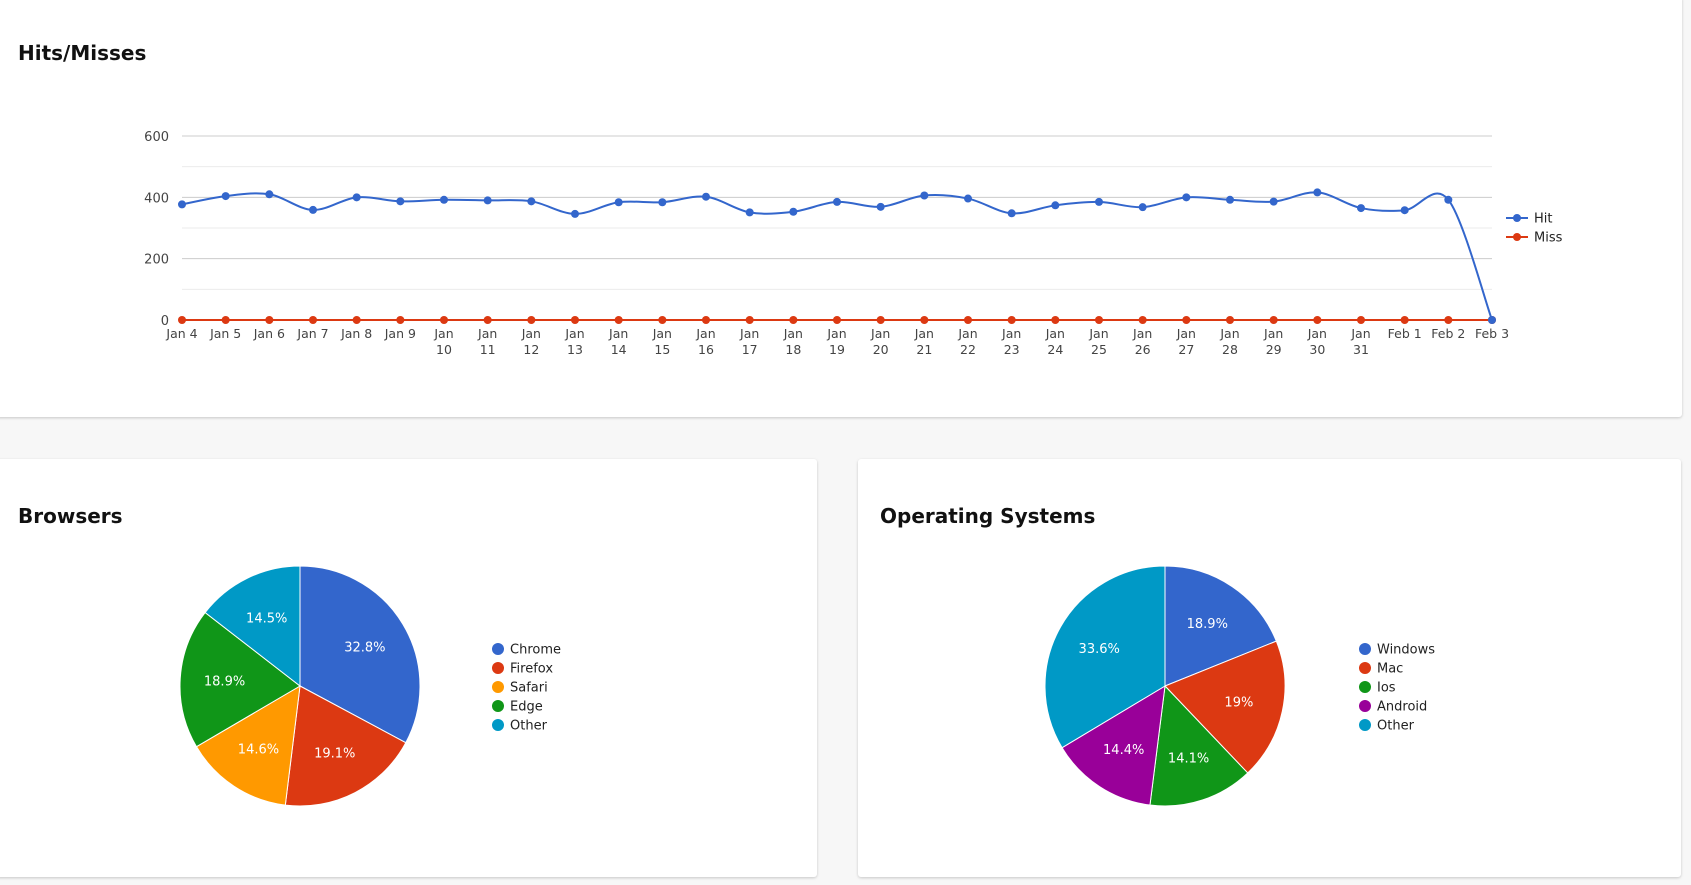 The width and height of the screenshot is (1691, 885). Describe the element at coordinates (181, 333) in the screenshot. I see `x-tick-label: Jan 4` at that location.